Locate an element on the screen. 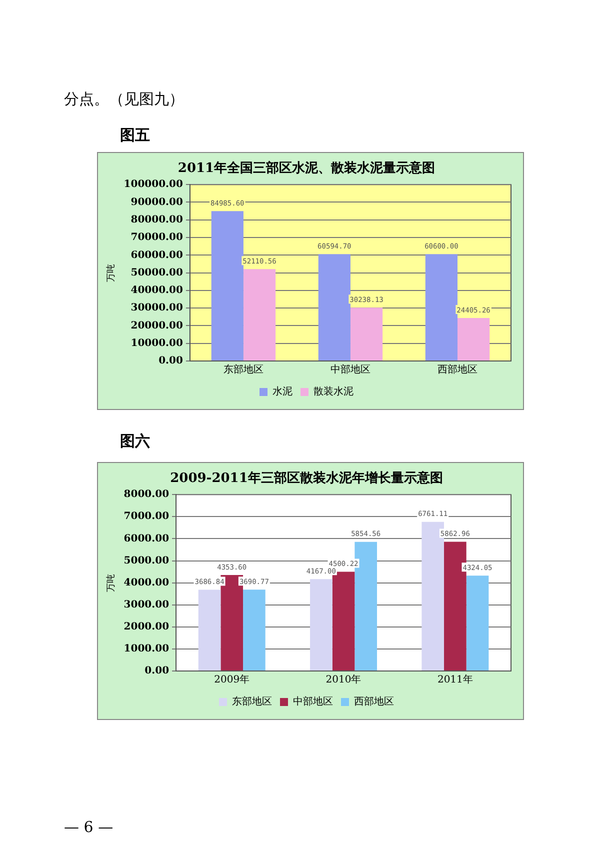 This screenshot has width=610, height=862. x-tick-label: 中部地区 is located at coordinates (350, 370).